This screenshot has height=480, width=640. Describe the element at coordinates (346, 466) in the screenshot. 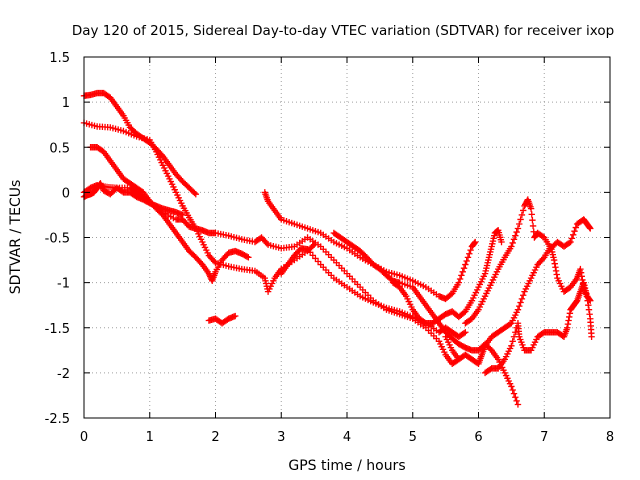

I see `x-axis-label: GPS time / hours` at that location.